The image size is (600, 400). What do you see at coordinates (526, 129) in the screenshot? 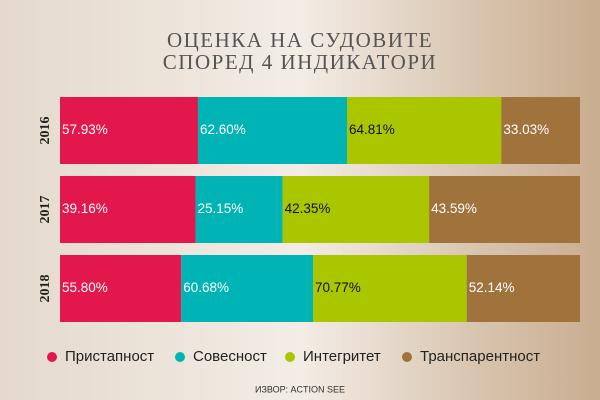
I see `data-label: 33.03%` at bounding box center [526, 129].